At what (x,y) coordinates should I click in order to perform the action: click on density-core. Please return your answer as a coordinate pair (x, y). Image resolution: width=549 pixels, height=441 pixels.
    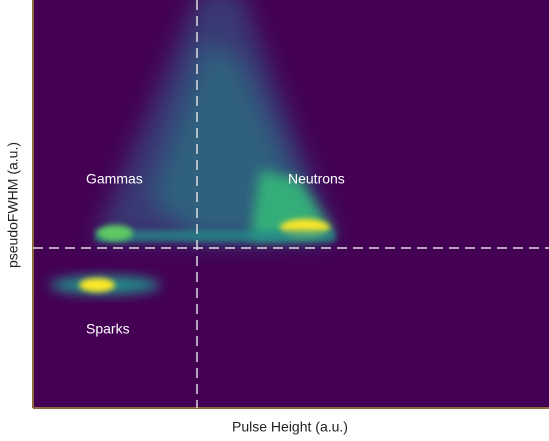
    Looking at the image, I should click on (115, 233).